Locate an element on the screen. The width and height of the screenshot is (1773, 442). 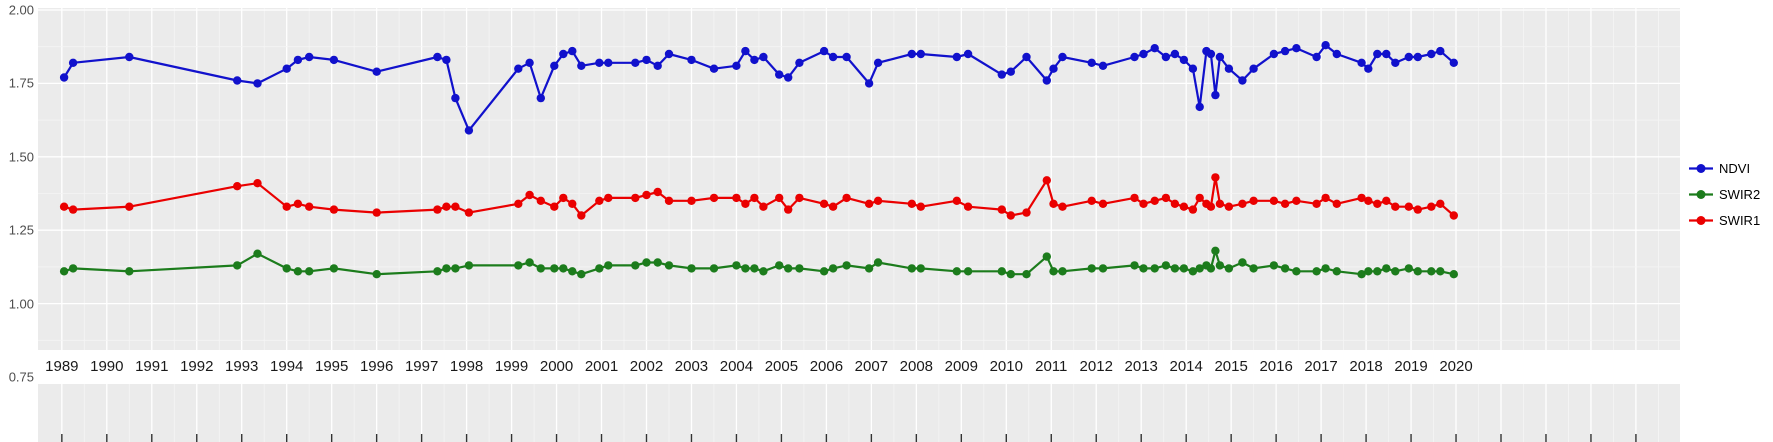
legend: NDVI SWIR2 SWIR1 is located at coordinates (1724, 194).